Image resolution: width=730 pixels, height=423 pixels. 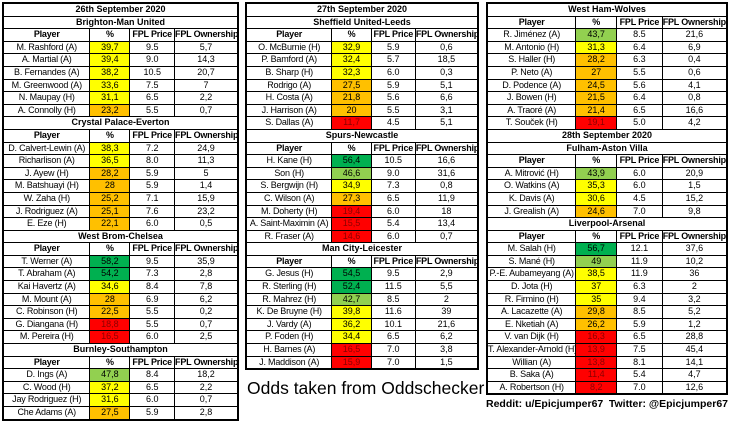 I want to click on player-row: E. Eze (H) 22,1 6.0 0,5, so click(x=120, y=224).